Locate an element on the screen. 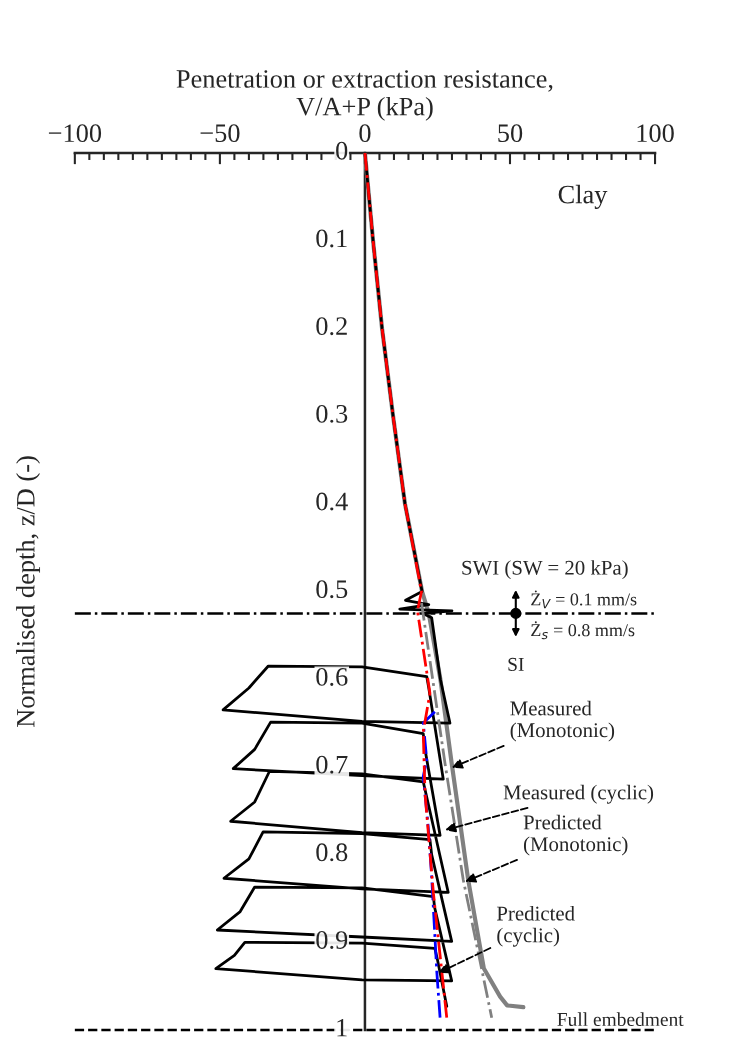 The width and height of the screenshot is (741, 1041). y-tick-label: 0 is located at coordinates (342, 150).